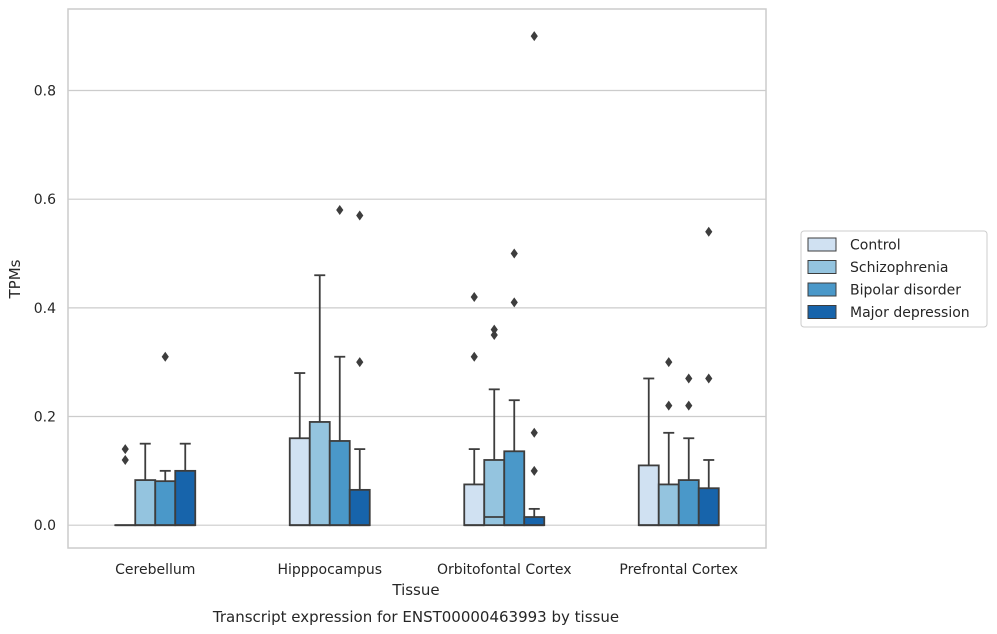 This screenshot has height=634, width=997. I want to click on legend-frame, so click(894, 279).